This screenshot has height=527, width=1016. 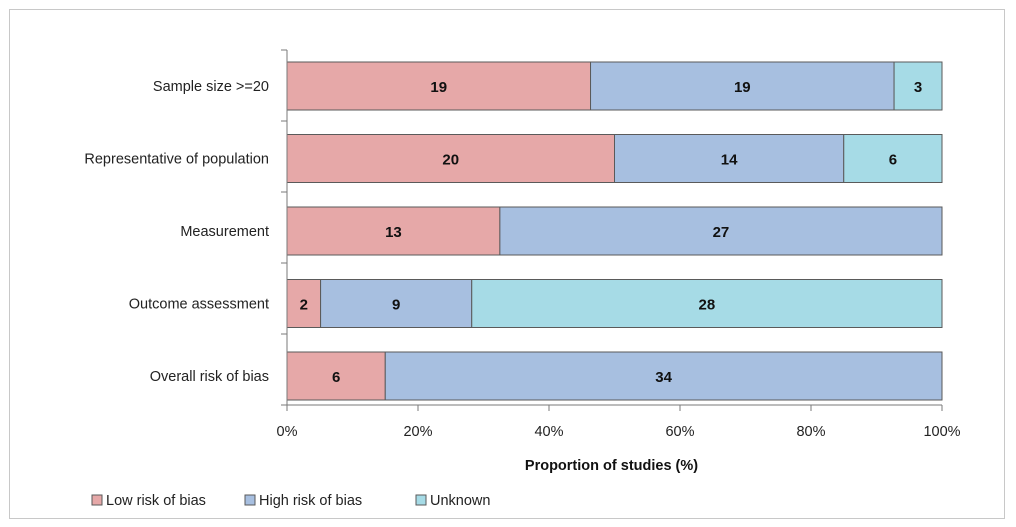 What do you see at coordinates (211, 87) in the screenshot?
I see `category-label: Sample size >=20` at bounding box center [211, 87].